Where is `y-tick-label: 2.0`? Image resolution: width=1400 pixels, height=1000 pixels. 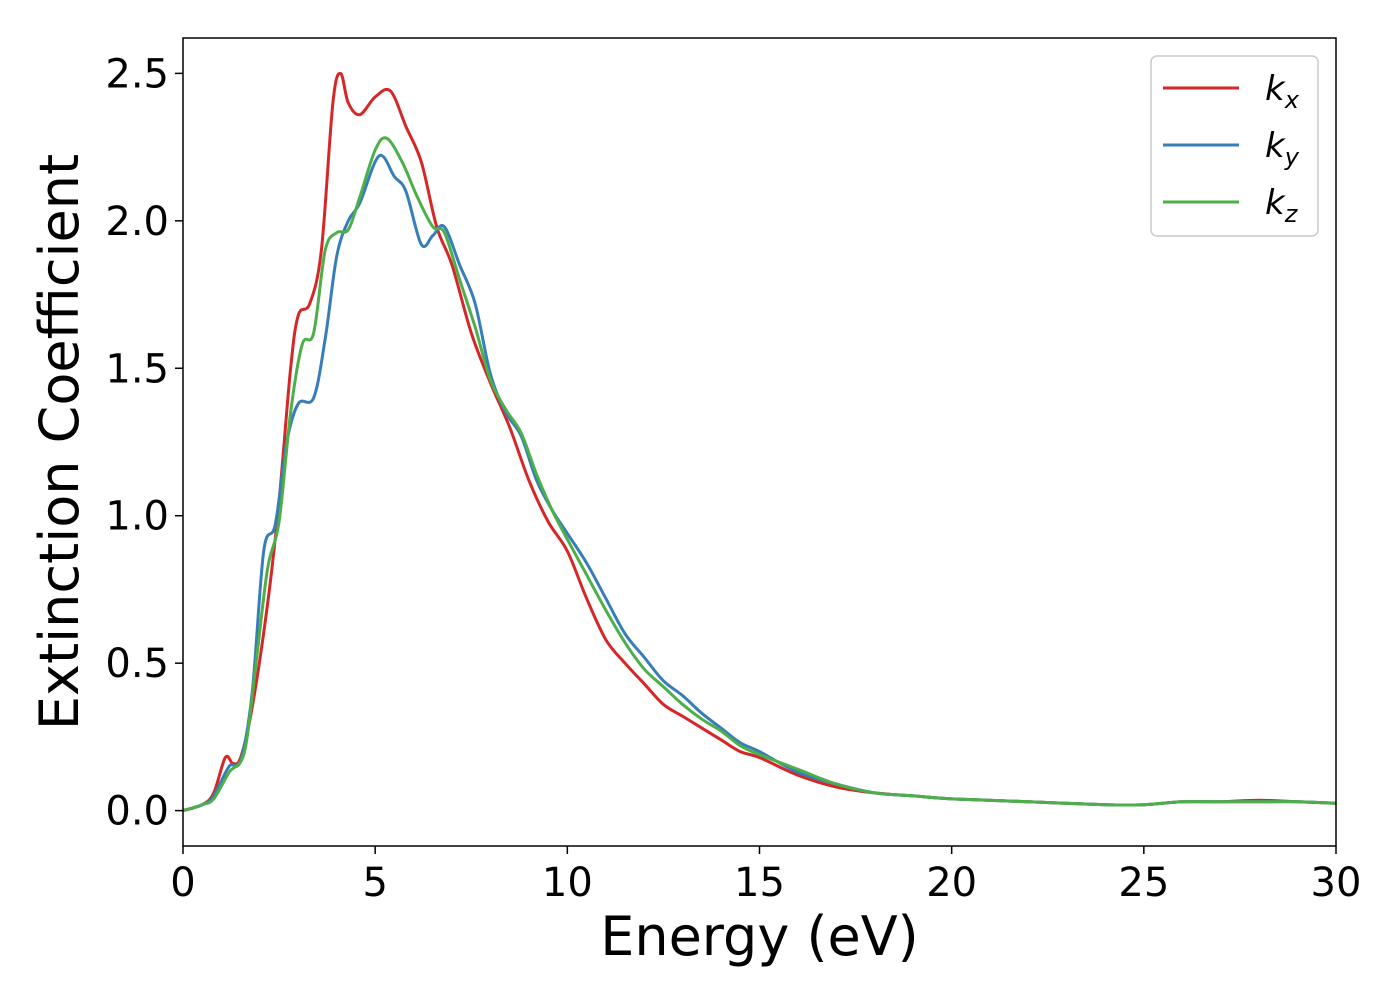 y-tick-label: 2.0 is located at coordinates (137, 222).